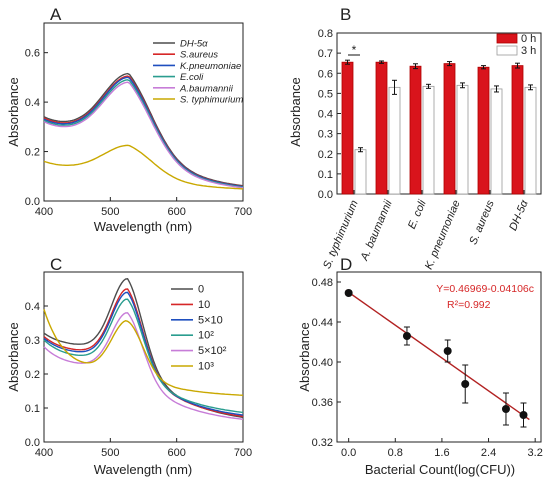 This screenshot has width=550, height=482. What do you see at coordinates (322, 403) in the screenshot?
I see `y-tick-label: 0.36` at bounding box center [322, 403].